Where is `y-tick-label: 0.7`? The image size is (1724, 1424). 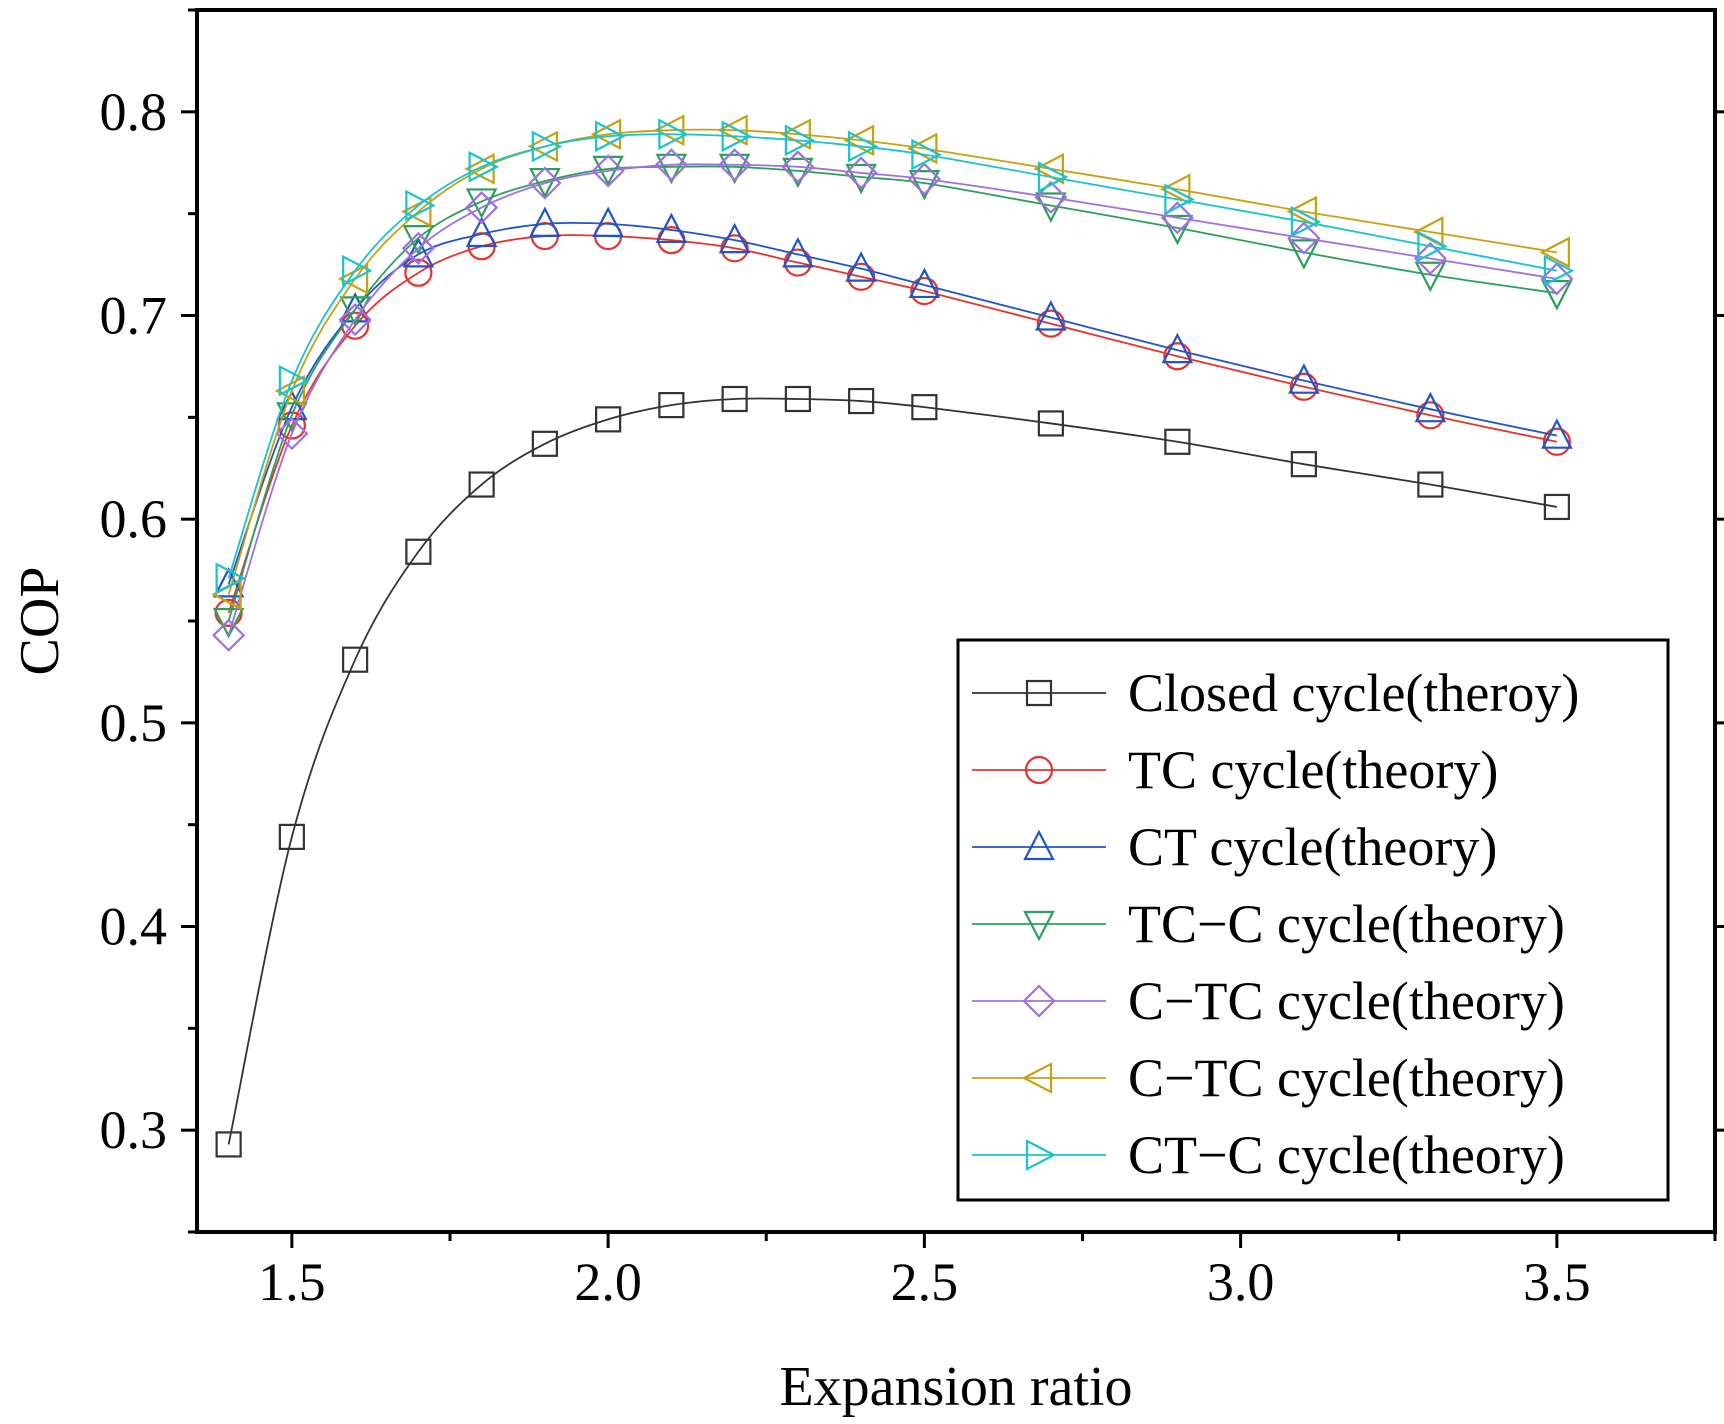 y-tick-label: 0.7 is located at coordinates (134, 316).